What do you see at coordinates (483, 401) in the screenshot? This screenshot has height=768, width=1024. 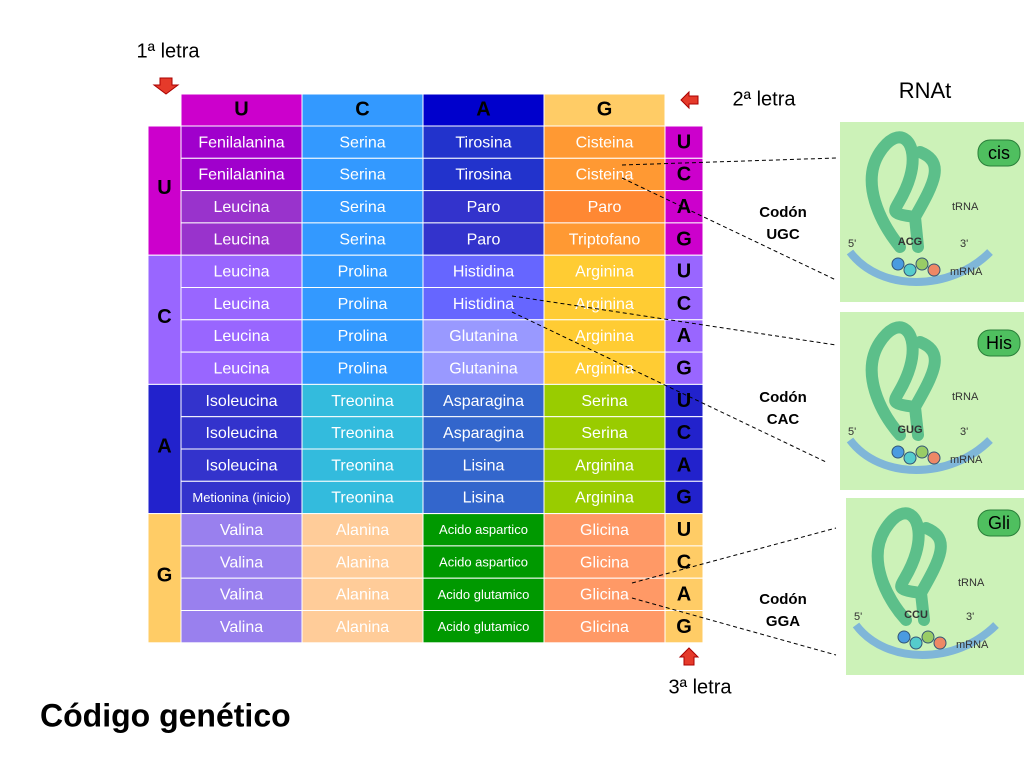 I see `cell-text: Asparagina` at bounding box center [483, 401].